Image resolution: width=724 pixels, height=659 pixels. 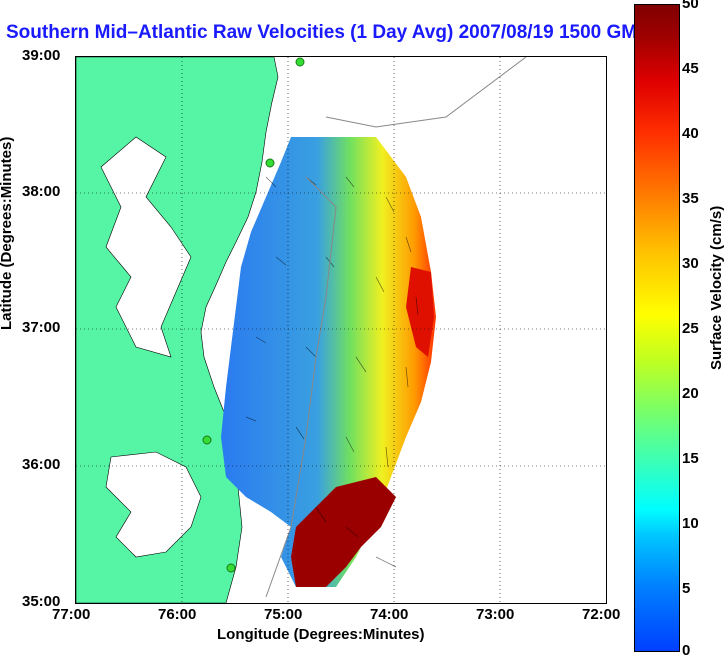 I want to click on chesapeake-bay, so click(x=146, y=247).